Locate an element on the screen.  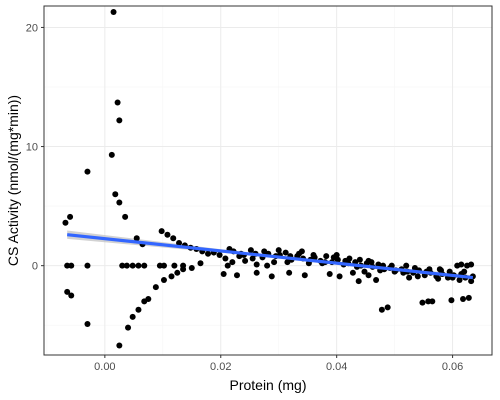
fit-line-group is located at coordinates (270, 256).